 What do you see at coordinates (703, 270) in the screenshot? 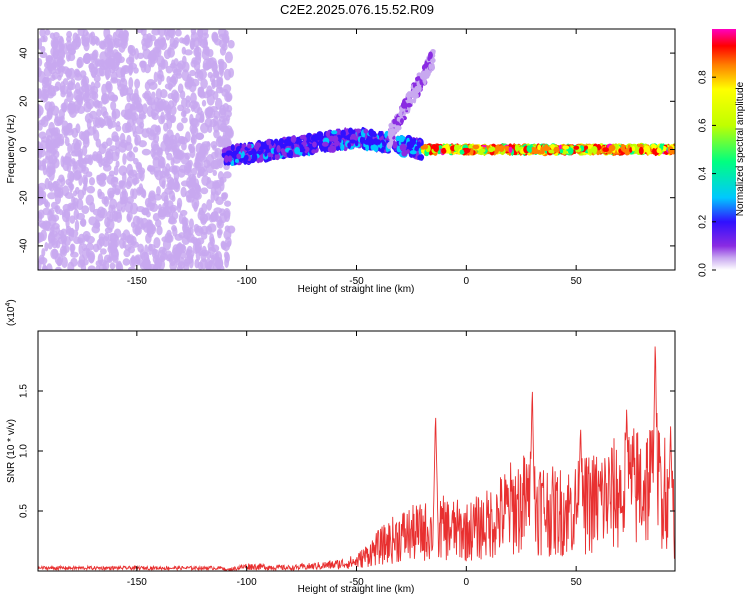
I see `colorbar-tick-label: 0.0` at bounding box center [703, 270].